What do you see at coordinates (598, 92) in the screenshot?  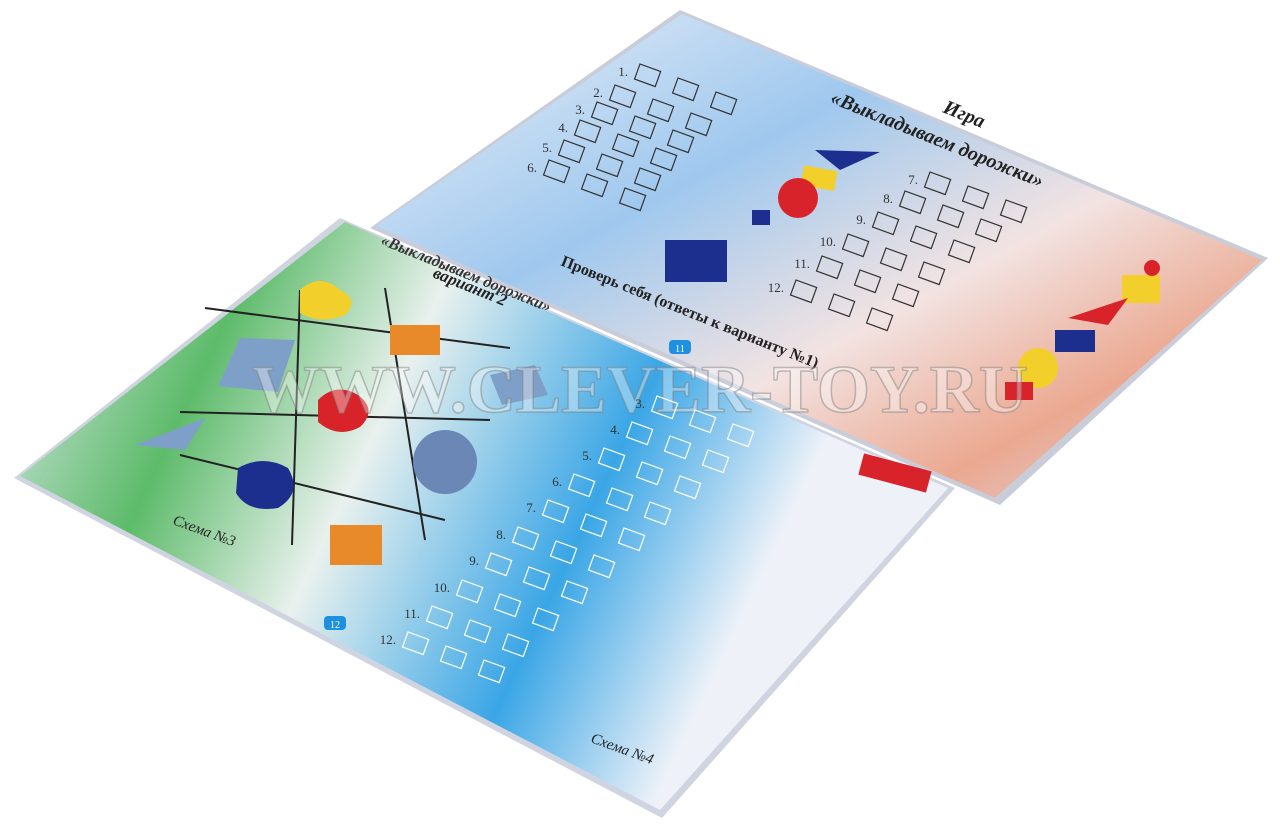 I see `row-number: 2.` at bounding box center [598, 92].